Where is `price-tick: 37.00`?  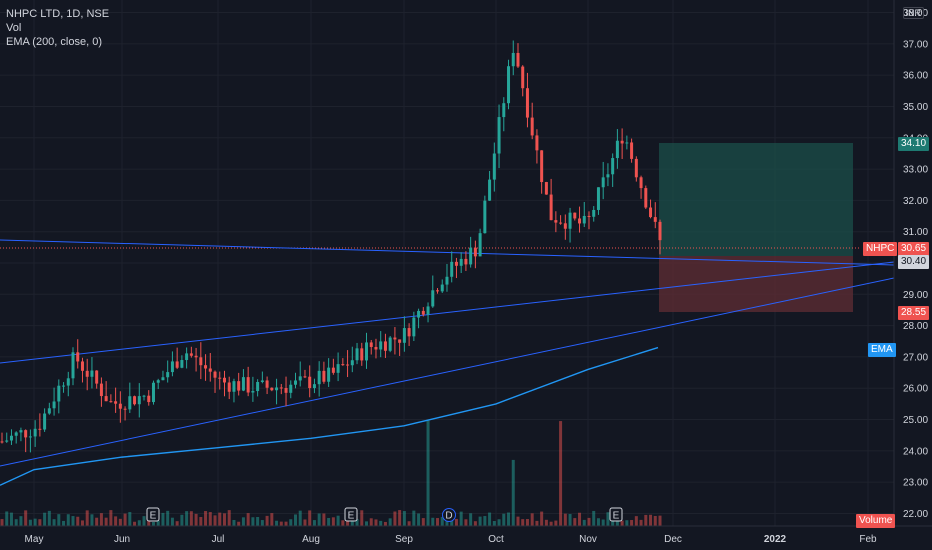
price-tick: 37.00 is located at coordinates (915, 44).